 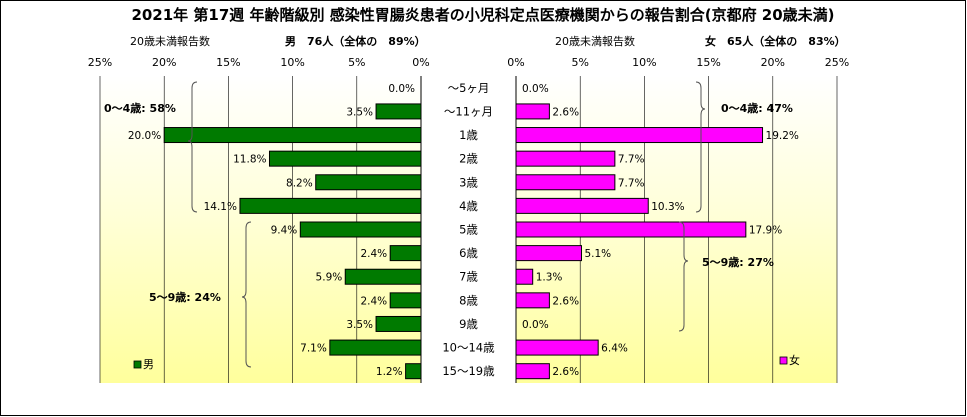 What do you see at coordinates (292, 62) in the screenshot?
I see `male-tick-label: 10%` at bounding box center [292, 62].